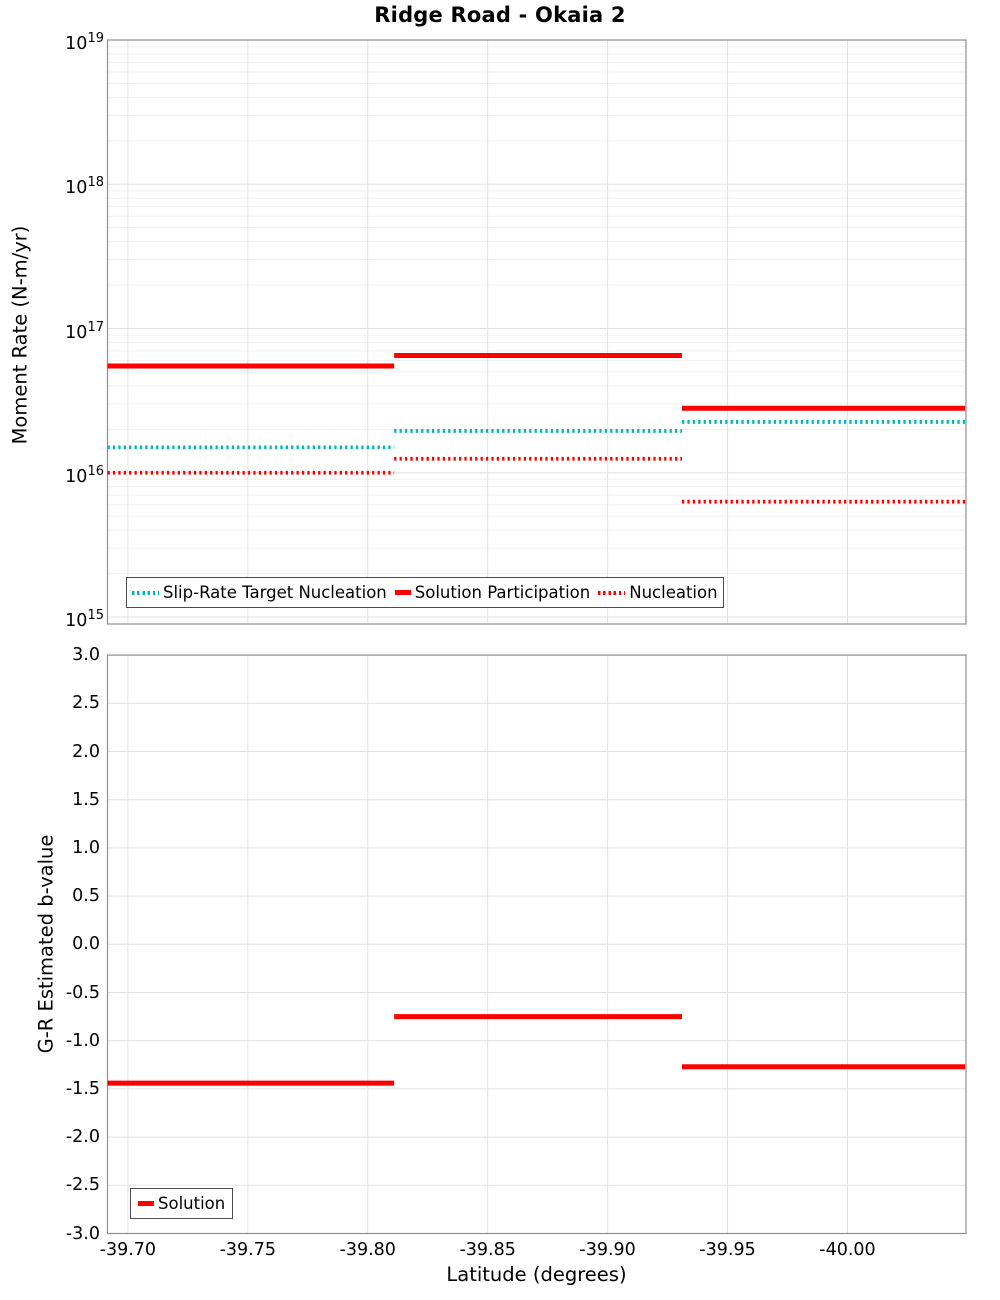 This screenshot has height=1300, width=1000. Describe the element at coordinates (84, 187) in the screenshot. I see `top-y-tick-label: 1018` at that location.